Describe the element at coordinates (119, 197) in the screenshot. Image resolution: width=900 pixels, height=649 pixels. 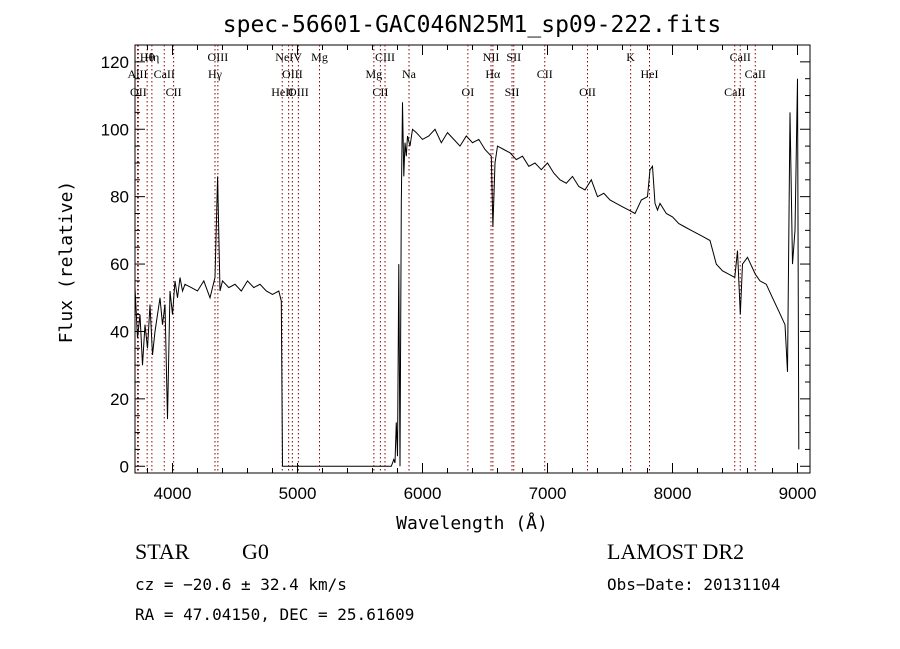
I see `y-tick-label: 80` at that location.